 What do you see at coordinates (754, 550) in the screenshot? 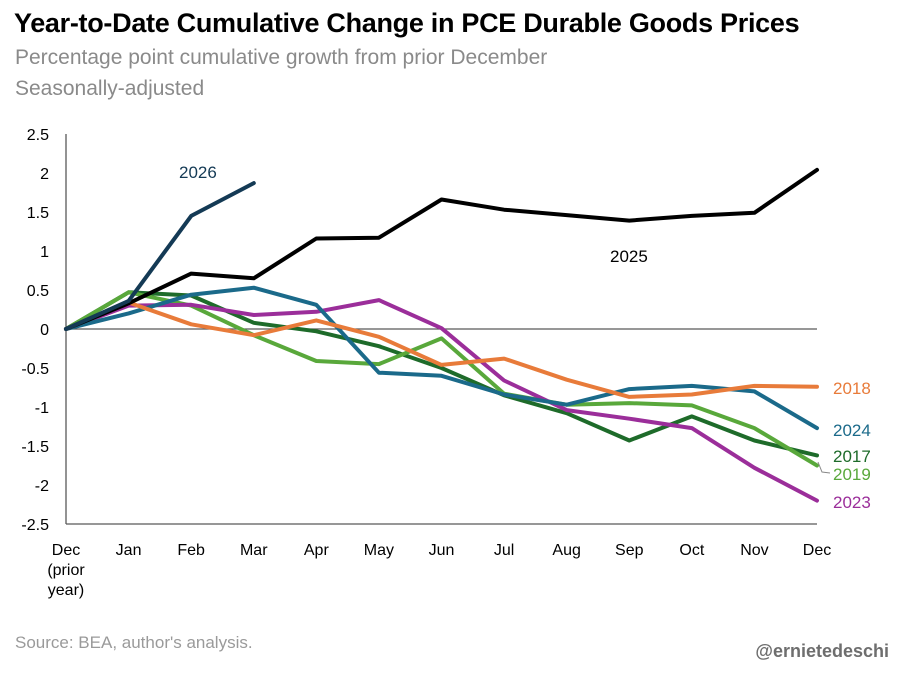
I see `x-tick-label: Nov` at bounding box center [754, 550].